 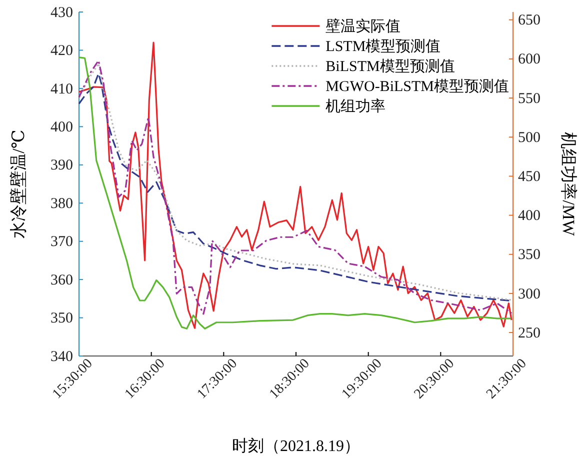 I want to click on y2-tick-label: 650, so click(x=529, y=20).